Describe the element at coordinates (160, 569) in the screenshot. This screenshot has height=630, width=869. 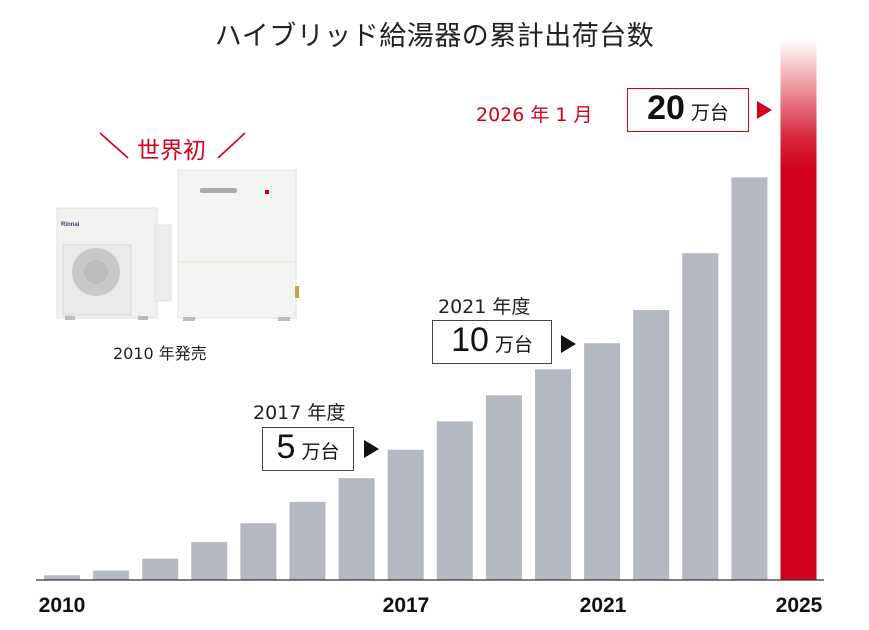
I see `bar-2012` at that location.